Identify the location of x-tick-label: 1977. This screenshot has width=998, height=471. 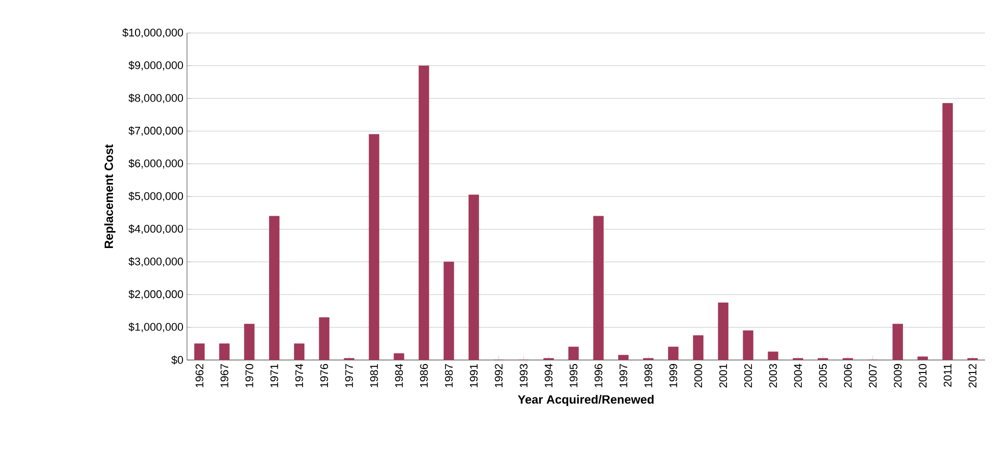
(349, 376).